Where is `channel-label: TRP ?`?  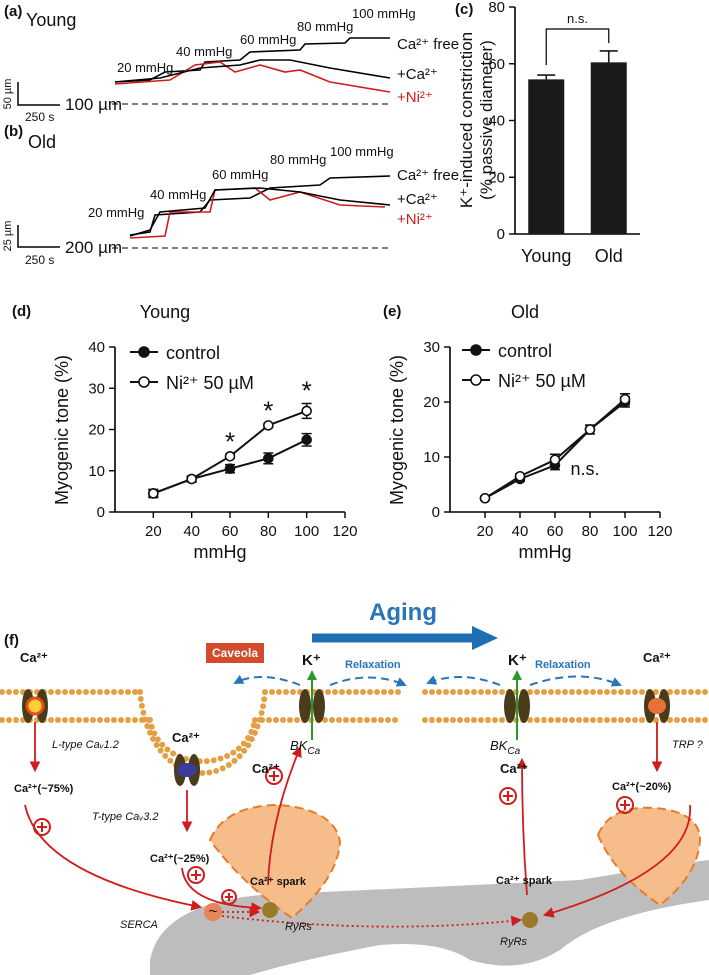
channel-label: TRP ? is located at coordinates (688, 745).